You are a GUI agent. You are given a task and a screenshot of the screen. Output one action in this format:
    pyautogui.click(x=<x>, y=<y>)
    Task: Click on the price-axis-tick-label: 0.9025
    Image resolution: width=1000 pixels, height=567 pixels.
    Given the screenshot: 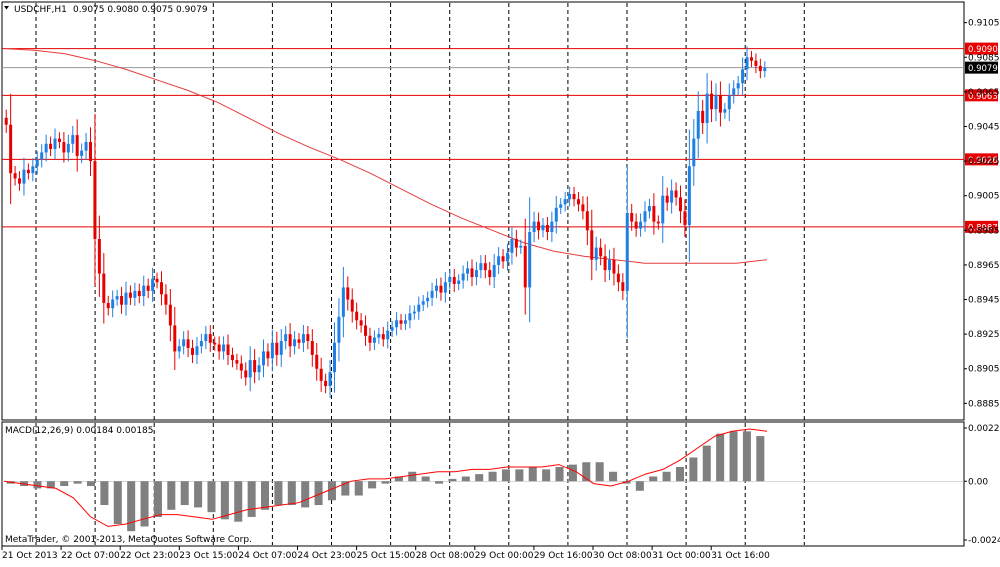 What is the action you would take?
    pyautogui.click(x=984, y=162)
    